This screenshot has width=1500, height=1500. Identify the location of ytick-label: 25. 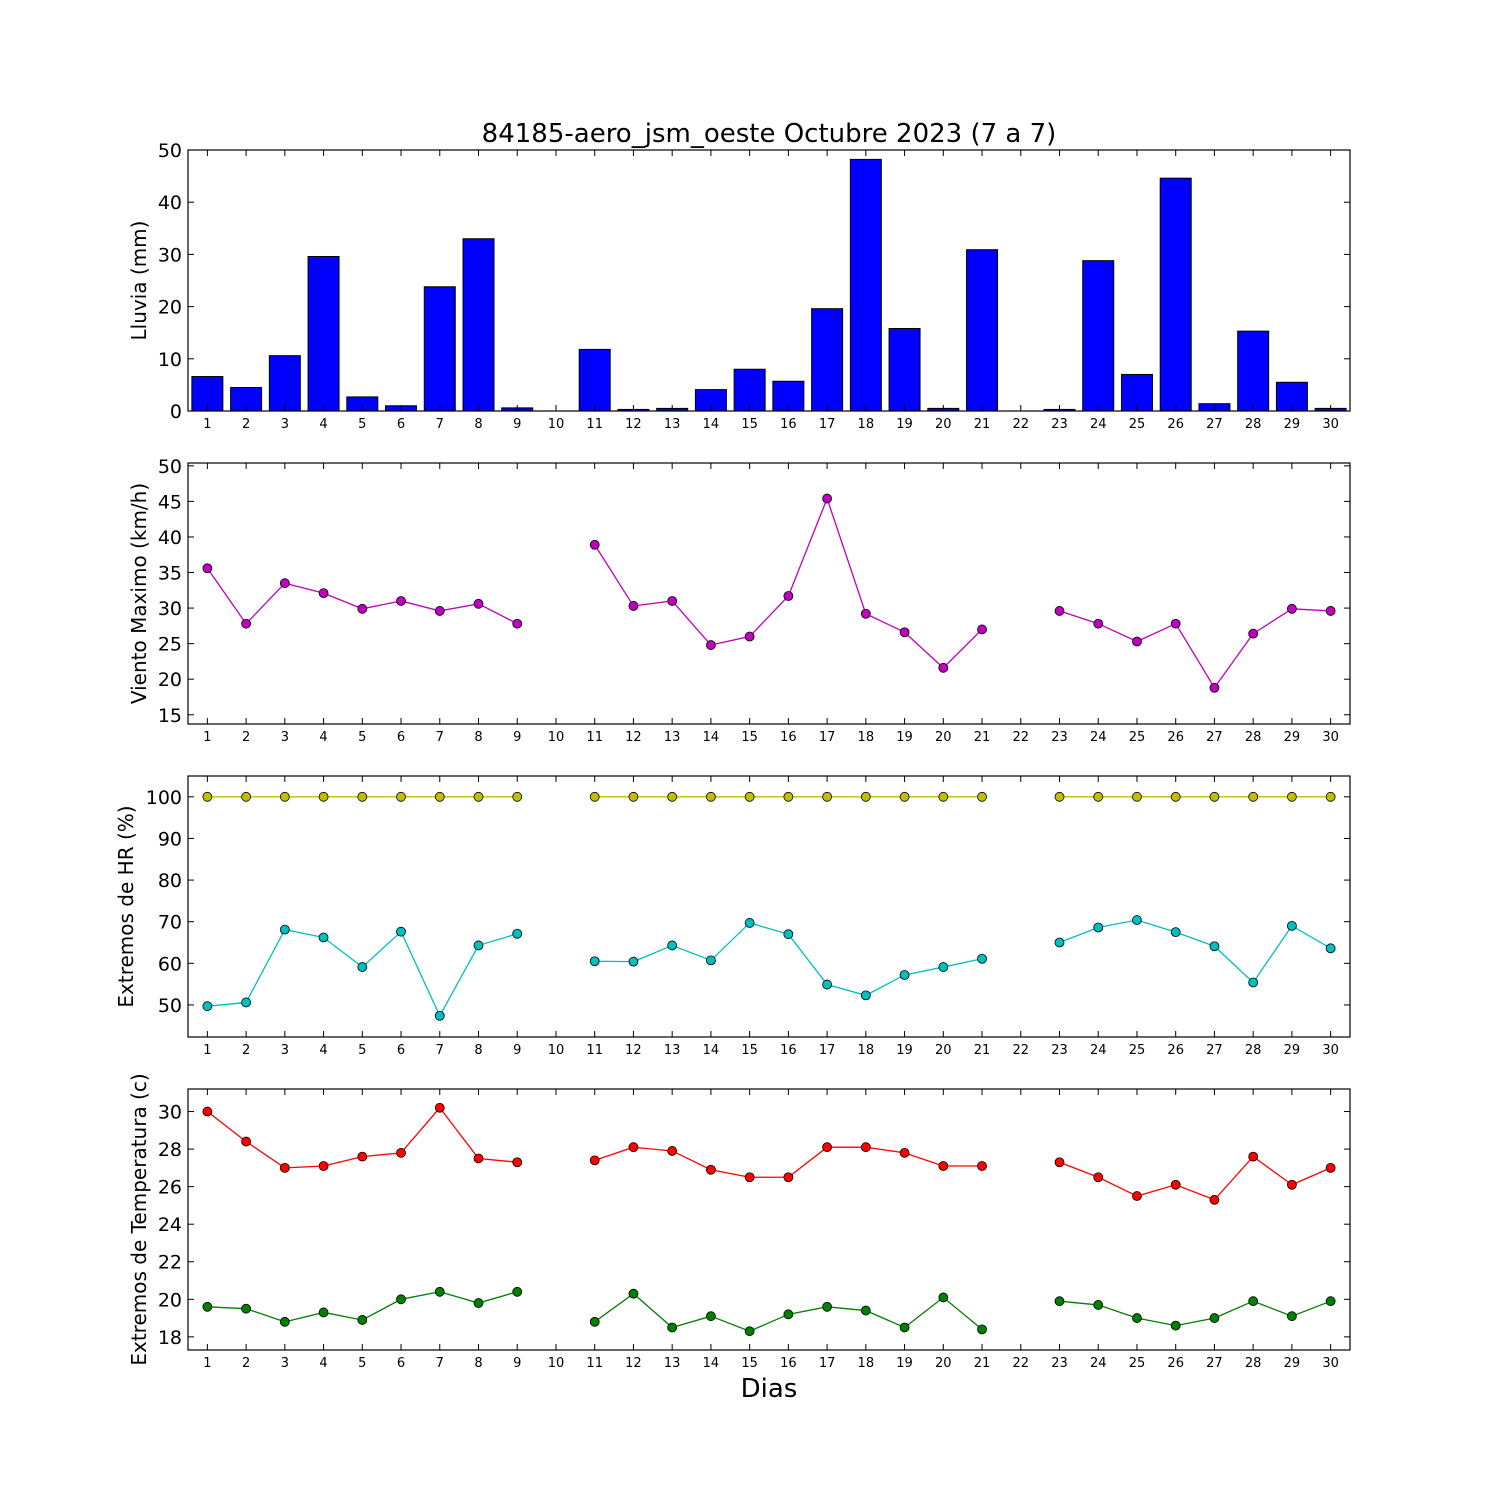
(170, 645).